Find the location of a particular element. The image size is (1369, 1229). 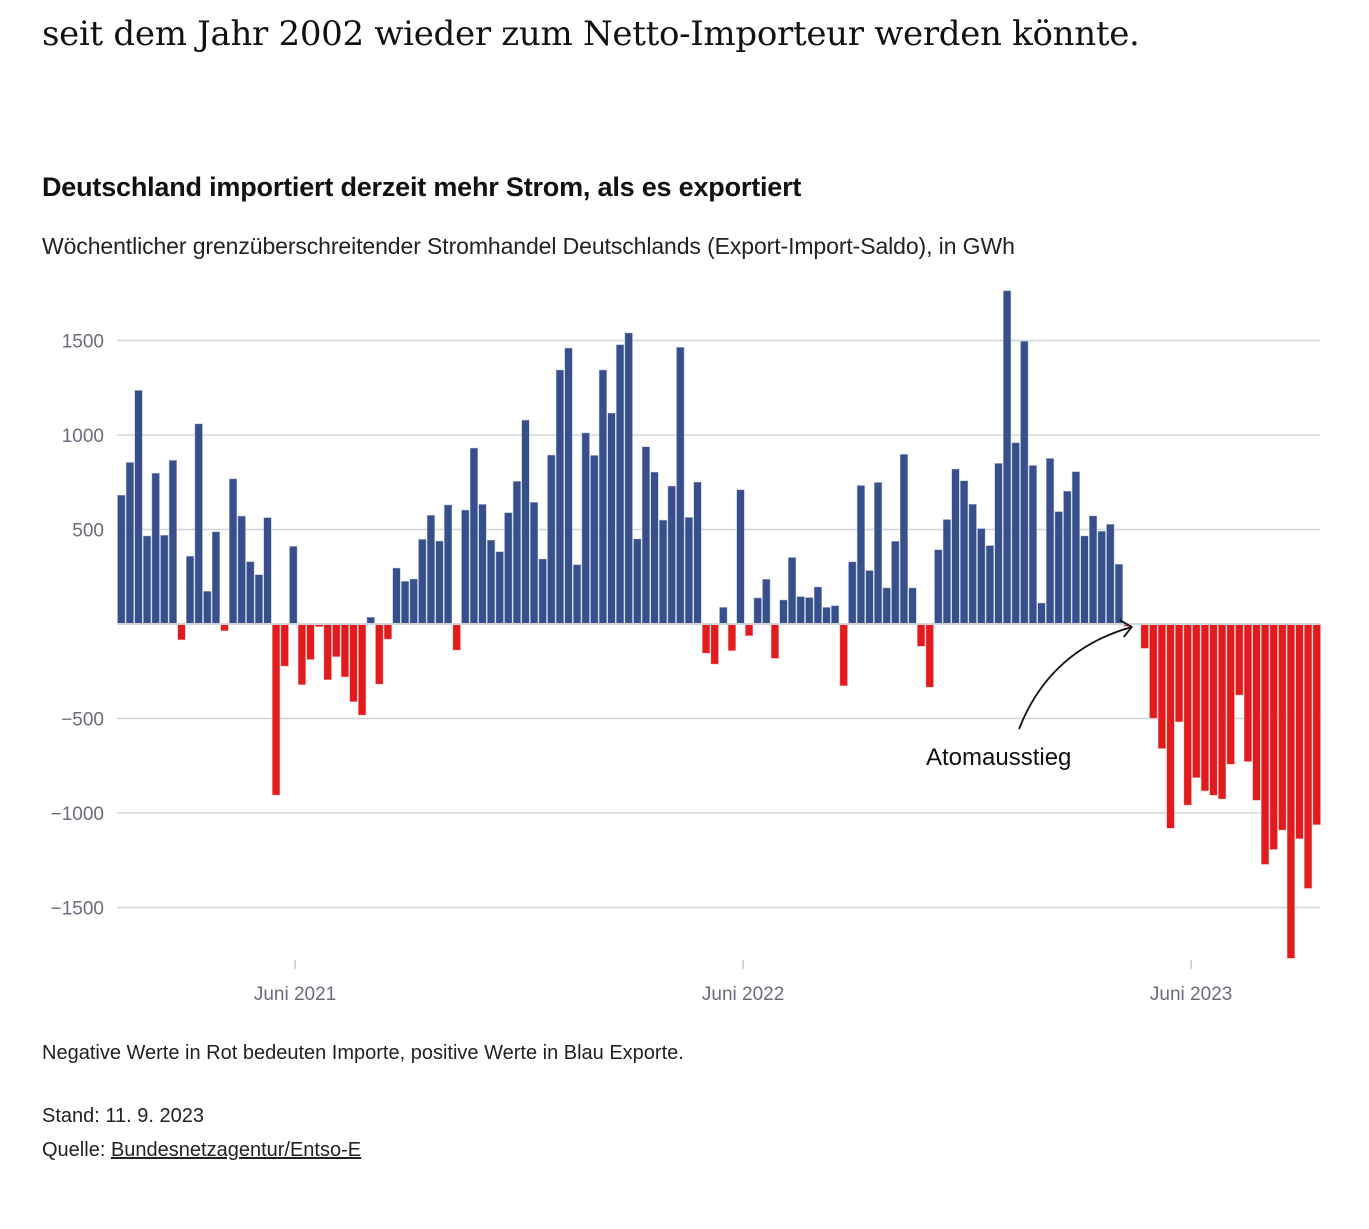

x-axis-ticks: Juni 2021 Juni 2022 Juni 2023 is located at coordinates (743, 982).